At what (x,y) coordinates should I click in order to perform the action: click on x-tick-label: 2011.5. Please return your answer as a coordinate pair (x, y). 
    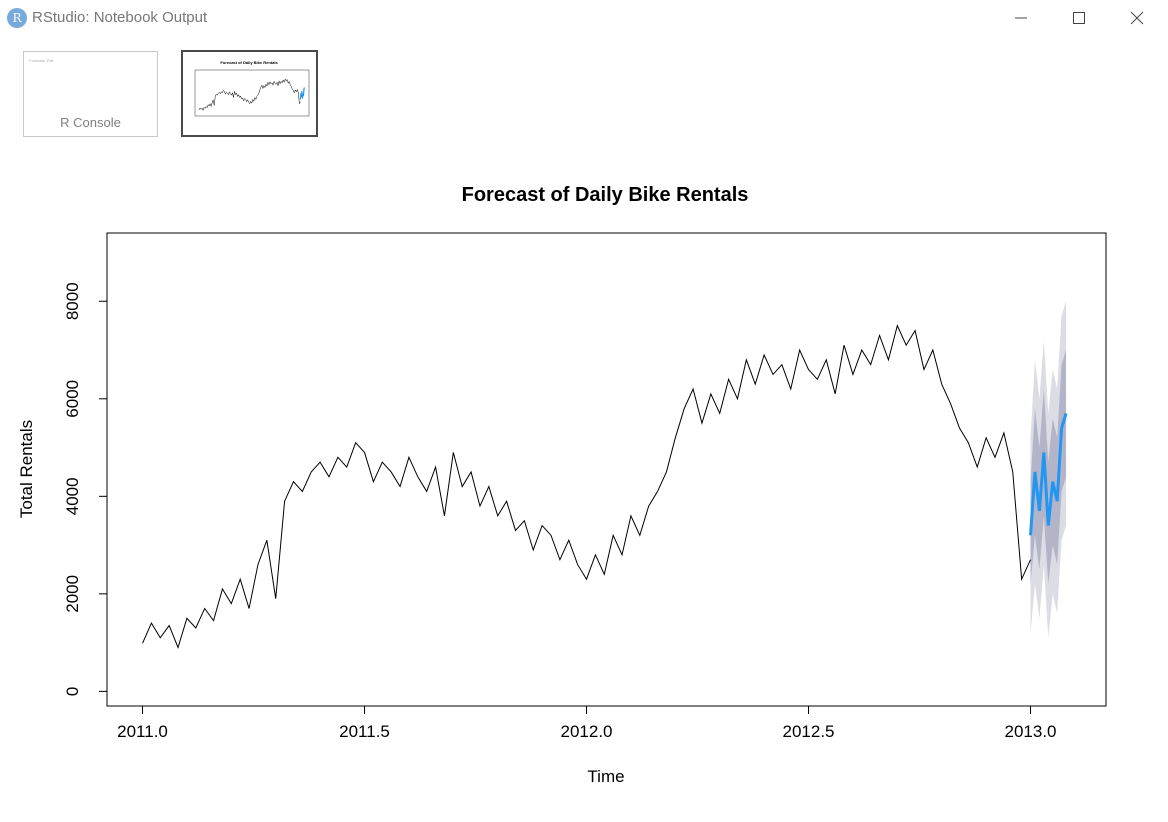
    Looking at the image, I should click on (364, 731).